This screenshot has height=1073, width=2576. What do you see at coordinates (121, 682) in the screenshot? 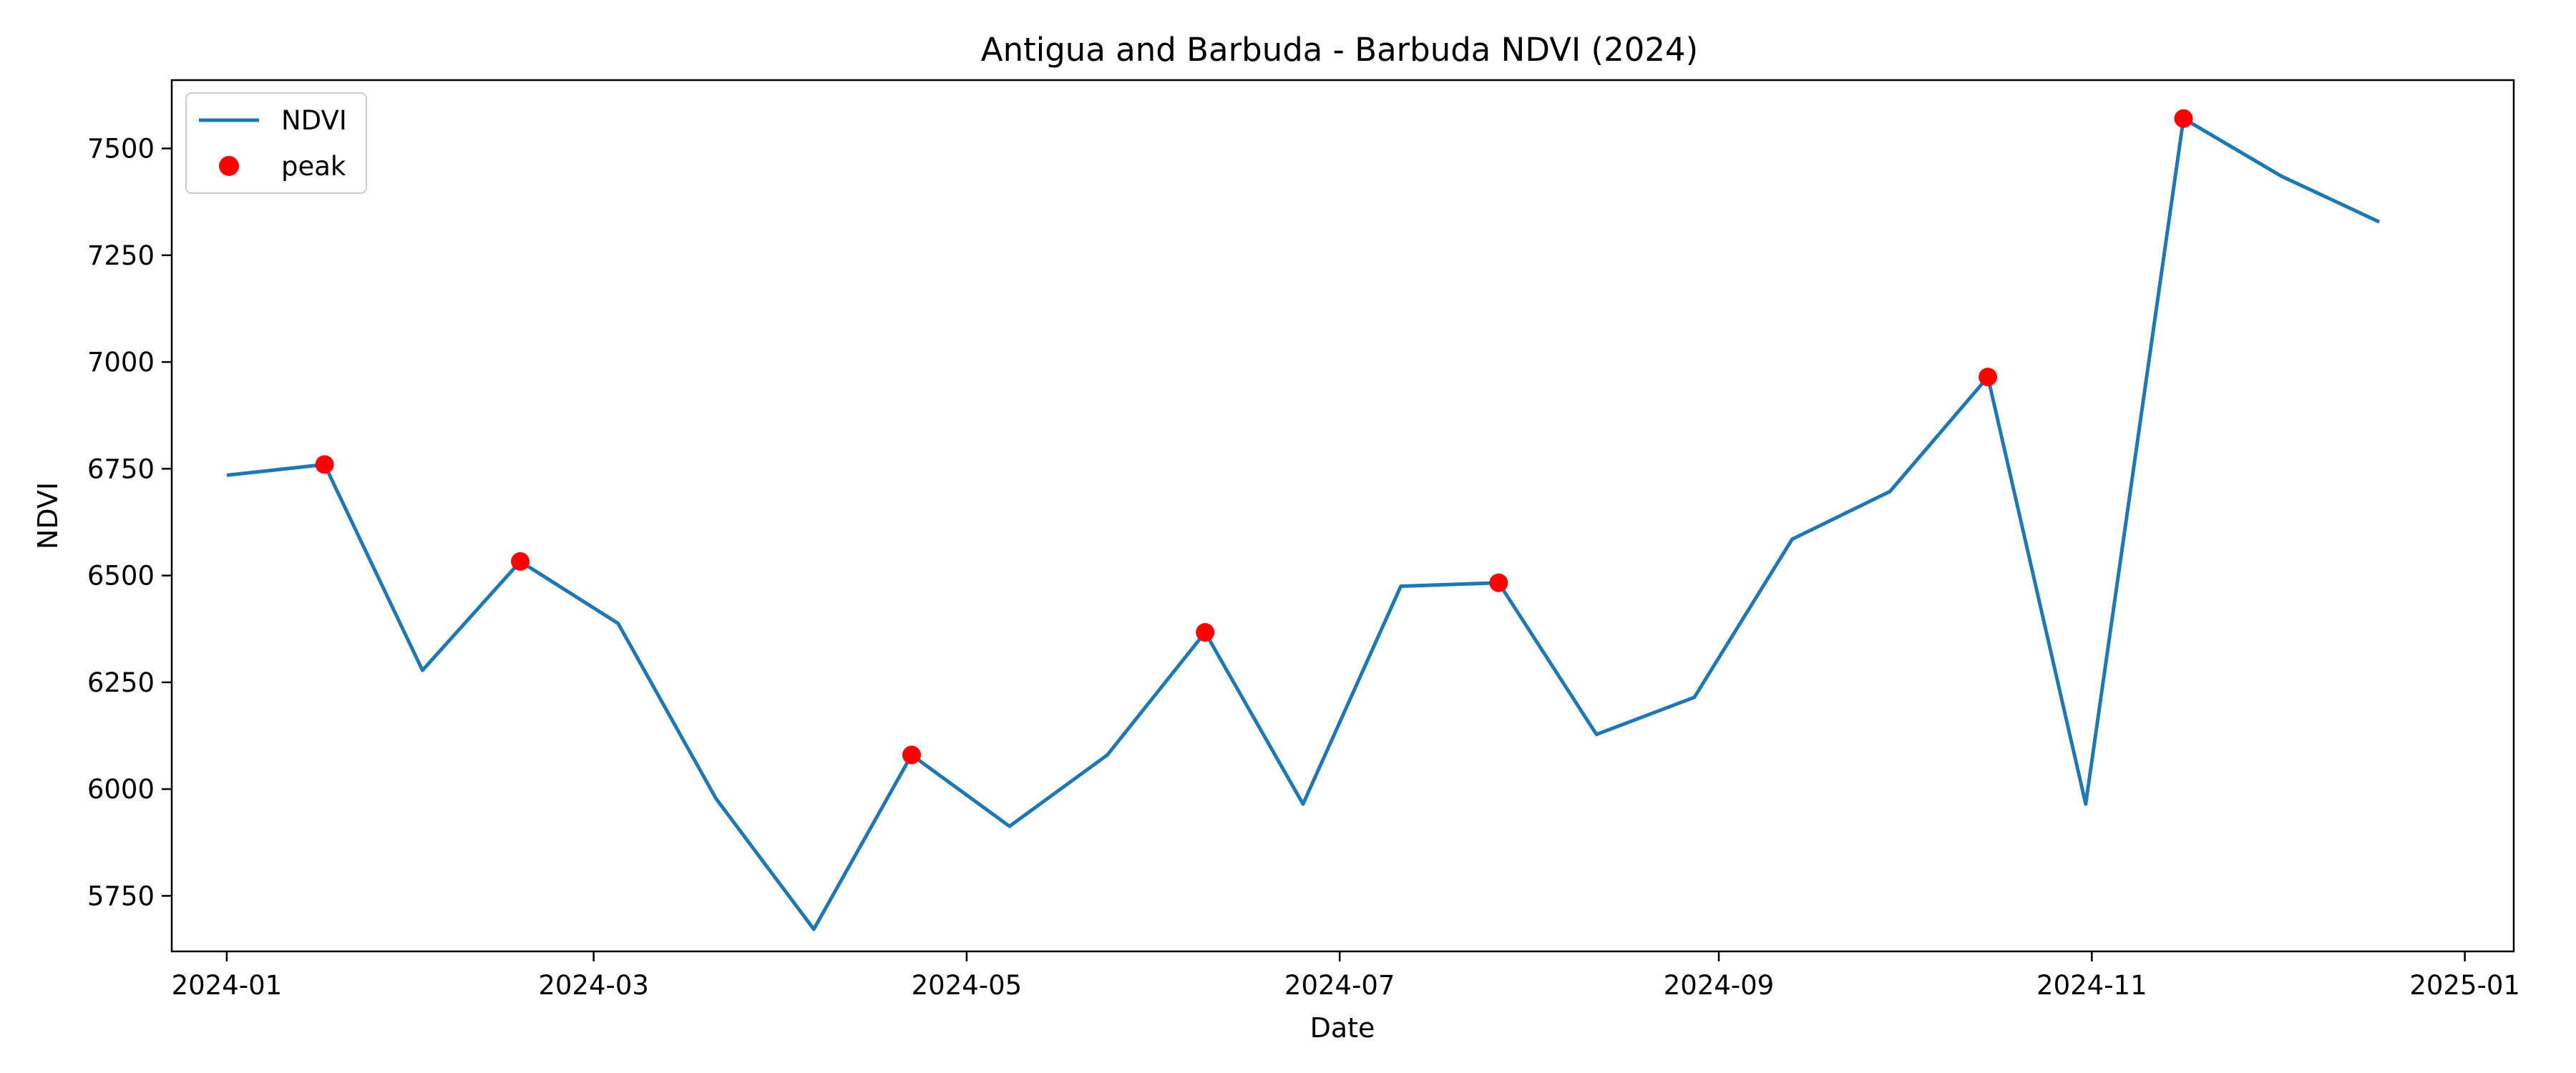
I see `y-tick-label: 6250` at bounding box center [121, 682].